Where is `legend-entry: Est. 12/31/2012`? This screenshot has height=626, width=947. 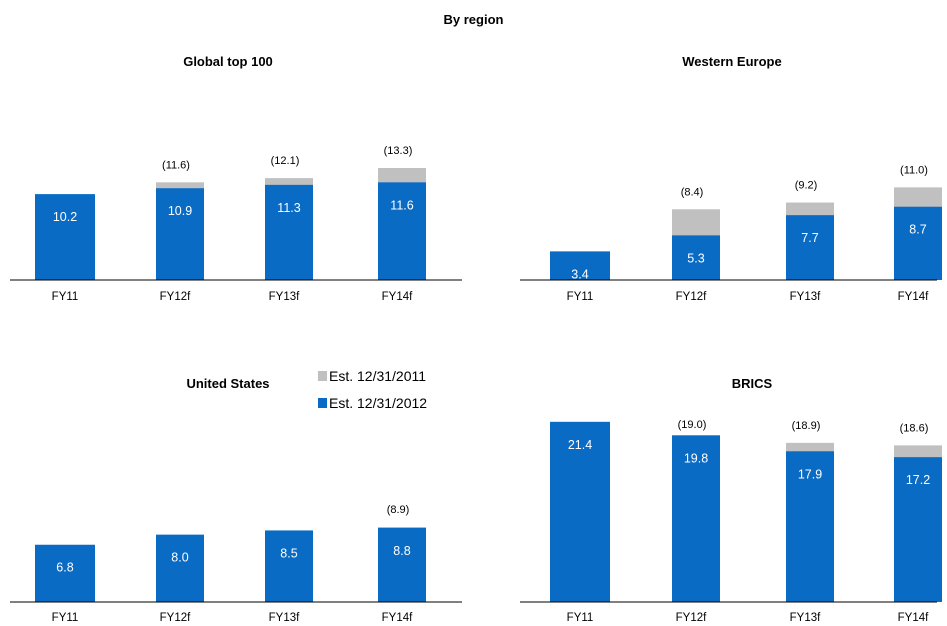 legend-entry: Est. 12/31/2012 is located at coordinates (378, 403).